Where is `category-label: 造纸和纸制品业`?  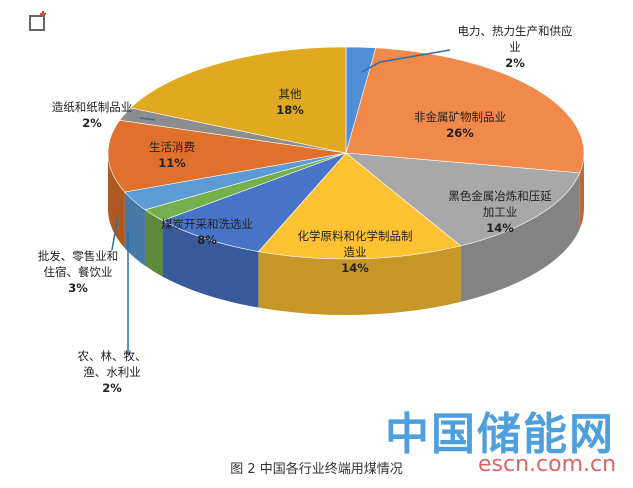
category-label: 造纸和纸制品业 is located at coordinates (92, 107).